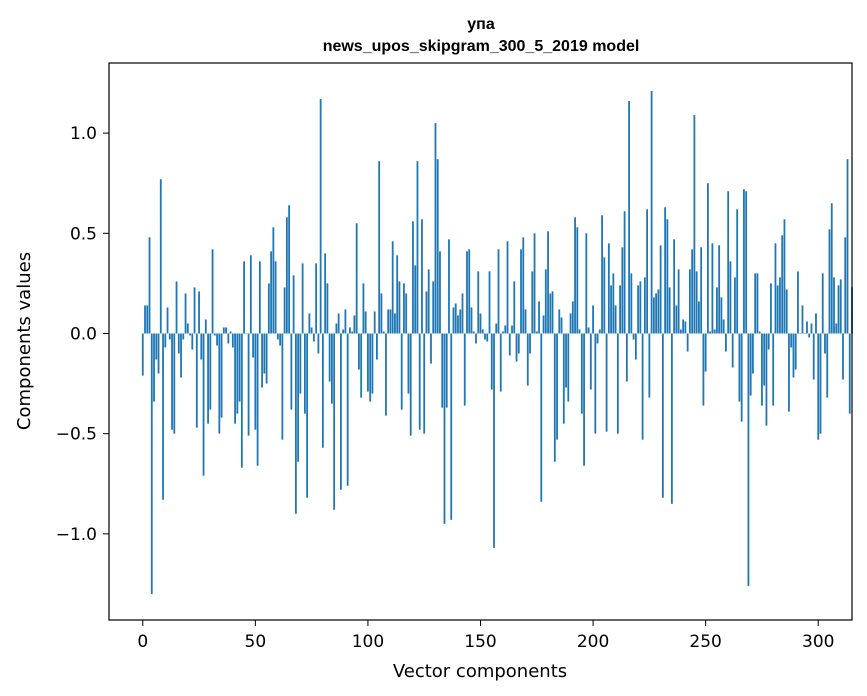 The image size is (867, 696). Describe the element at coordinates (818, 642) in the screenshot. I see `x-tick-label: 300` at that location.